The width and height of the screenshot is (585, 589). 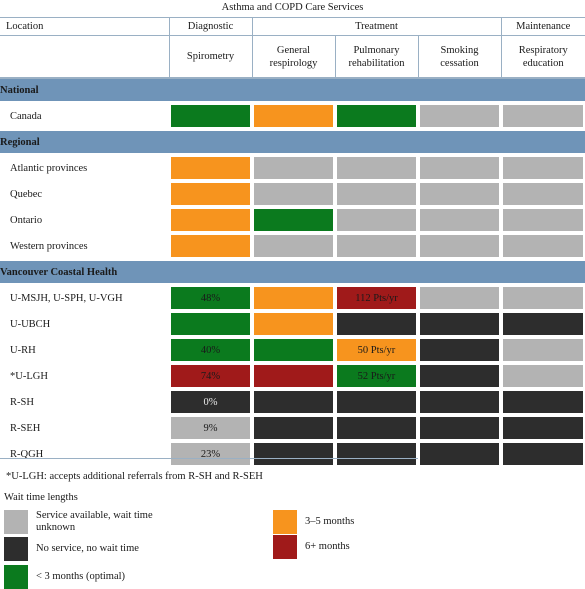 What do you see at coordinates (87, 548) in the screenshot?
I see `legend-label-dark: No service, no wait time` at bounding box center [87, 548].